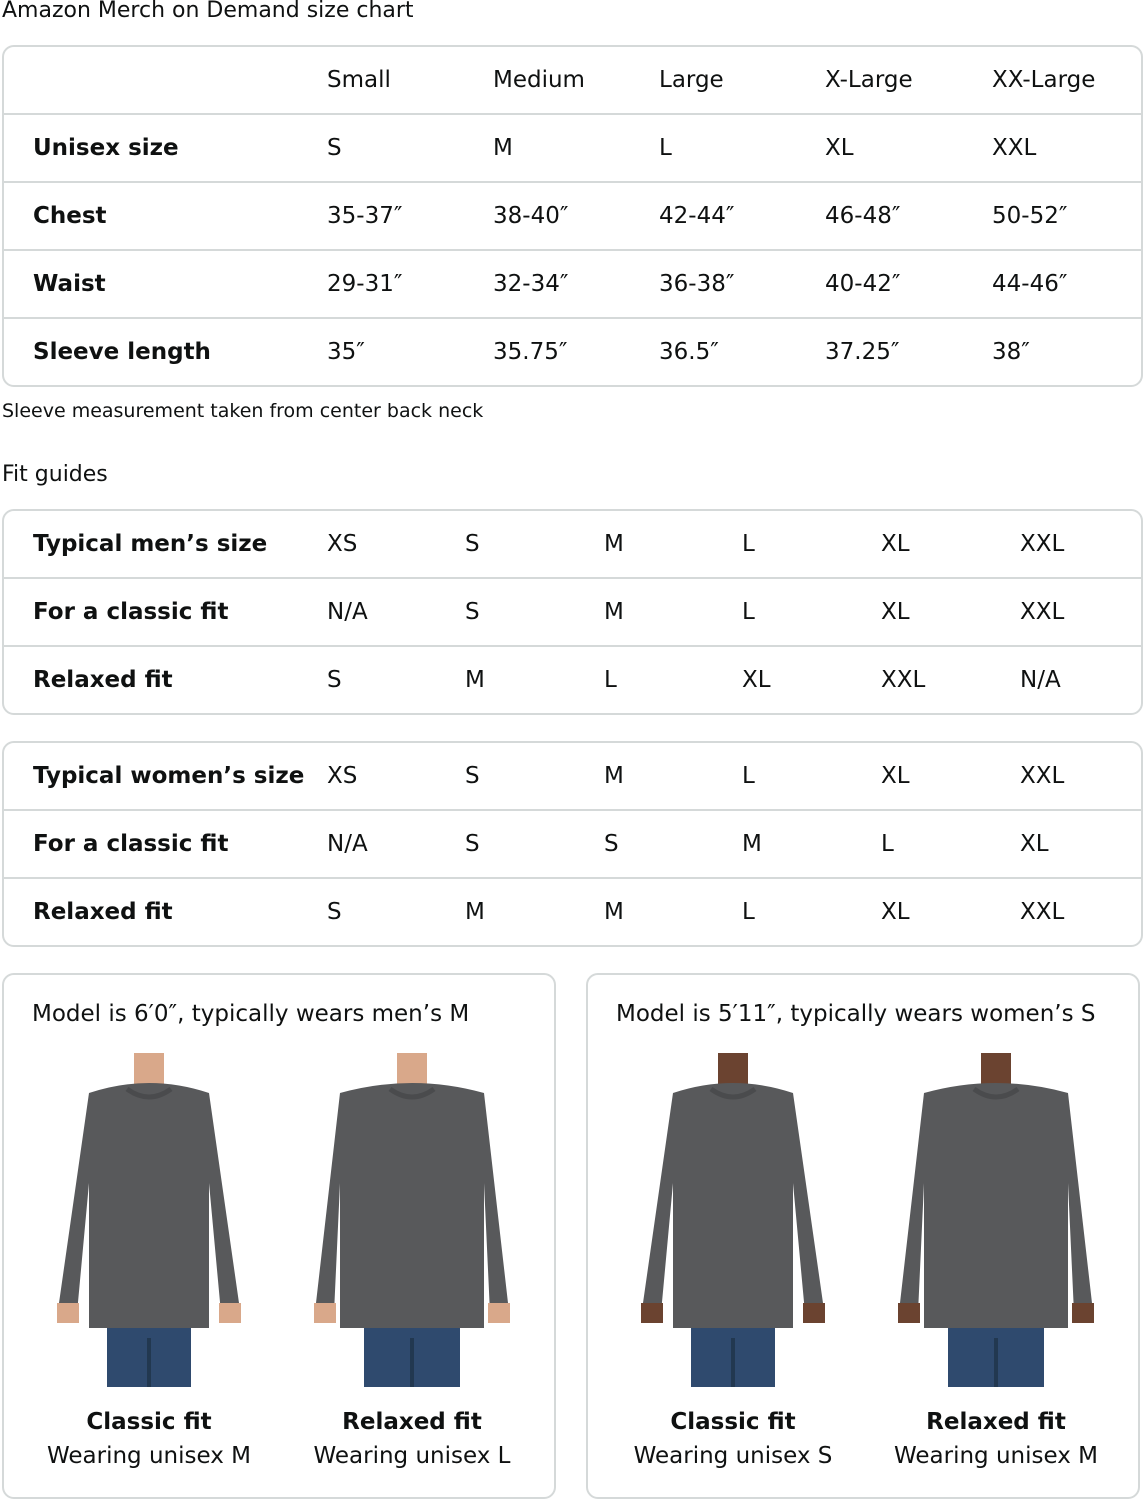 The image size is (1143, 1500). Describe the element at coordinates (1030, 216) in the screenshot. I see `cell: 50-52″` at that location.